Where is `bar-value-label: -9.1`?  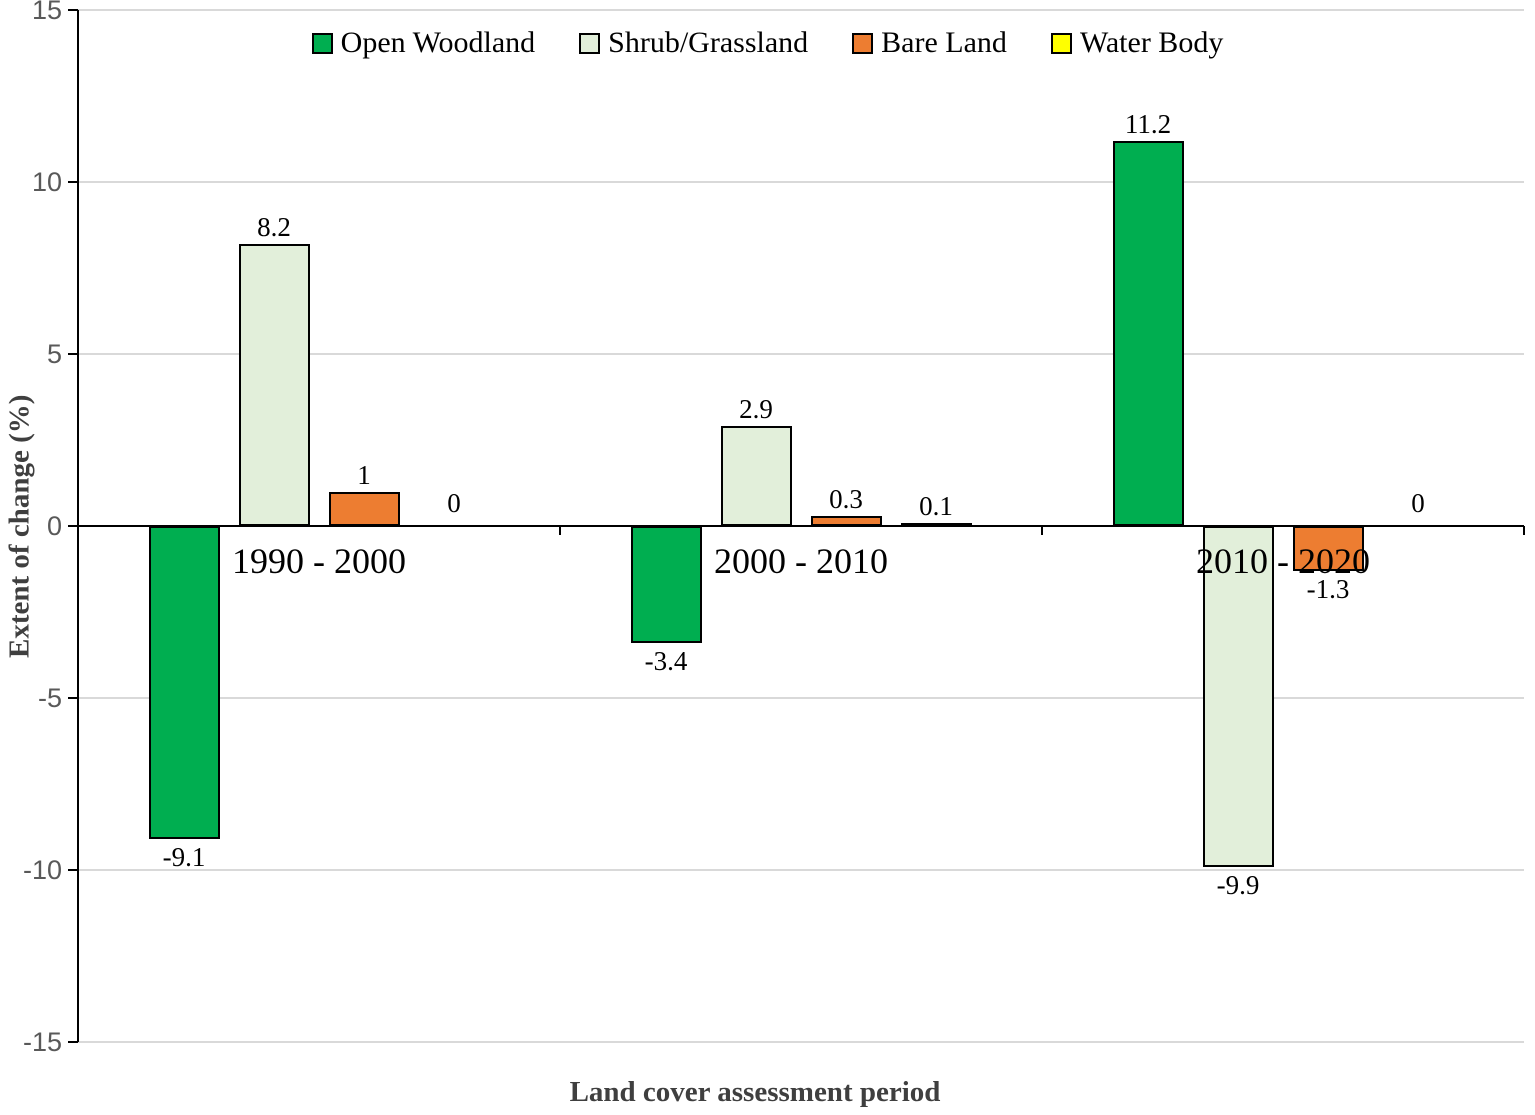 bar-value-label: -9.1 is located at coordinates (184, 857).